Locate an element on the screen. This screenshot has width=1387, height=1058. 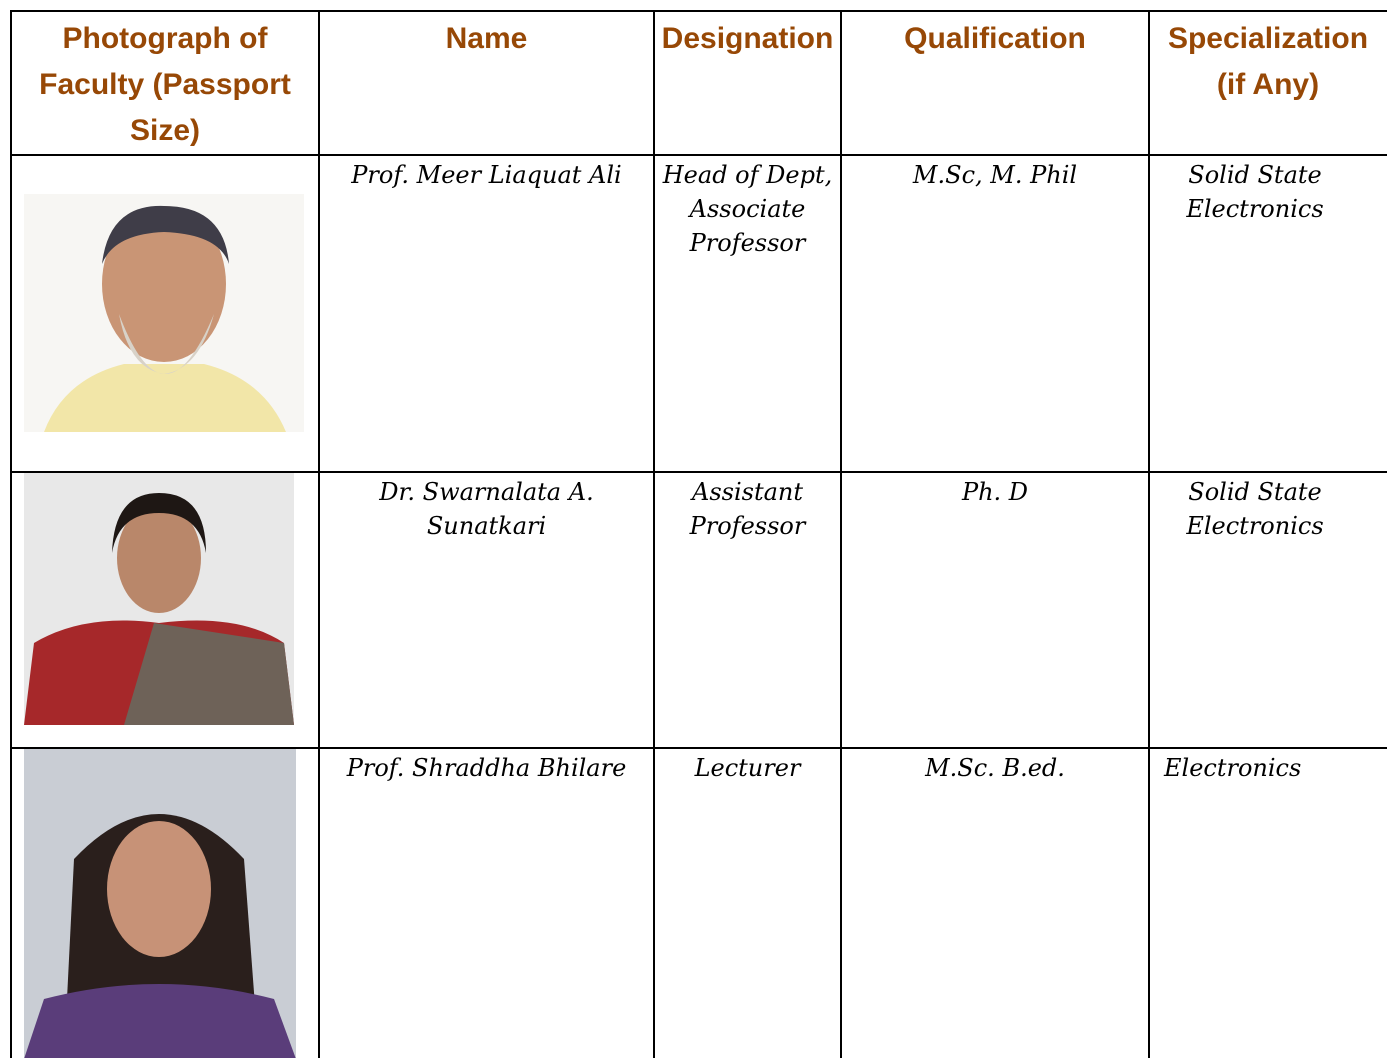
qualification-cell: M.Sc, M. Phil is located at coordinates (995, 313).